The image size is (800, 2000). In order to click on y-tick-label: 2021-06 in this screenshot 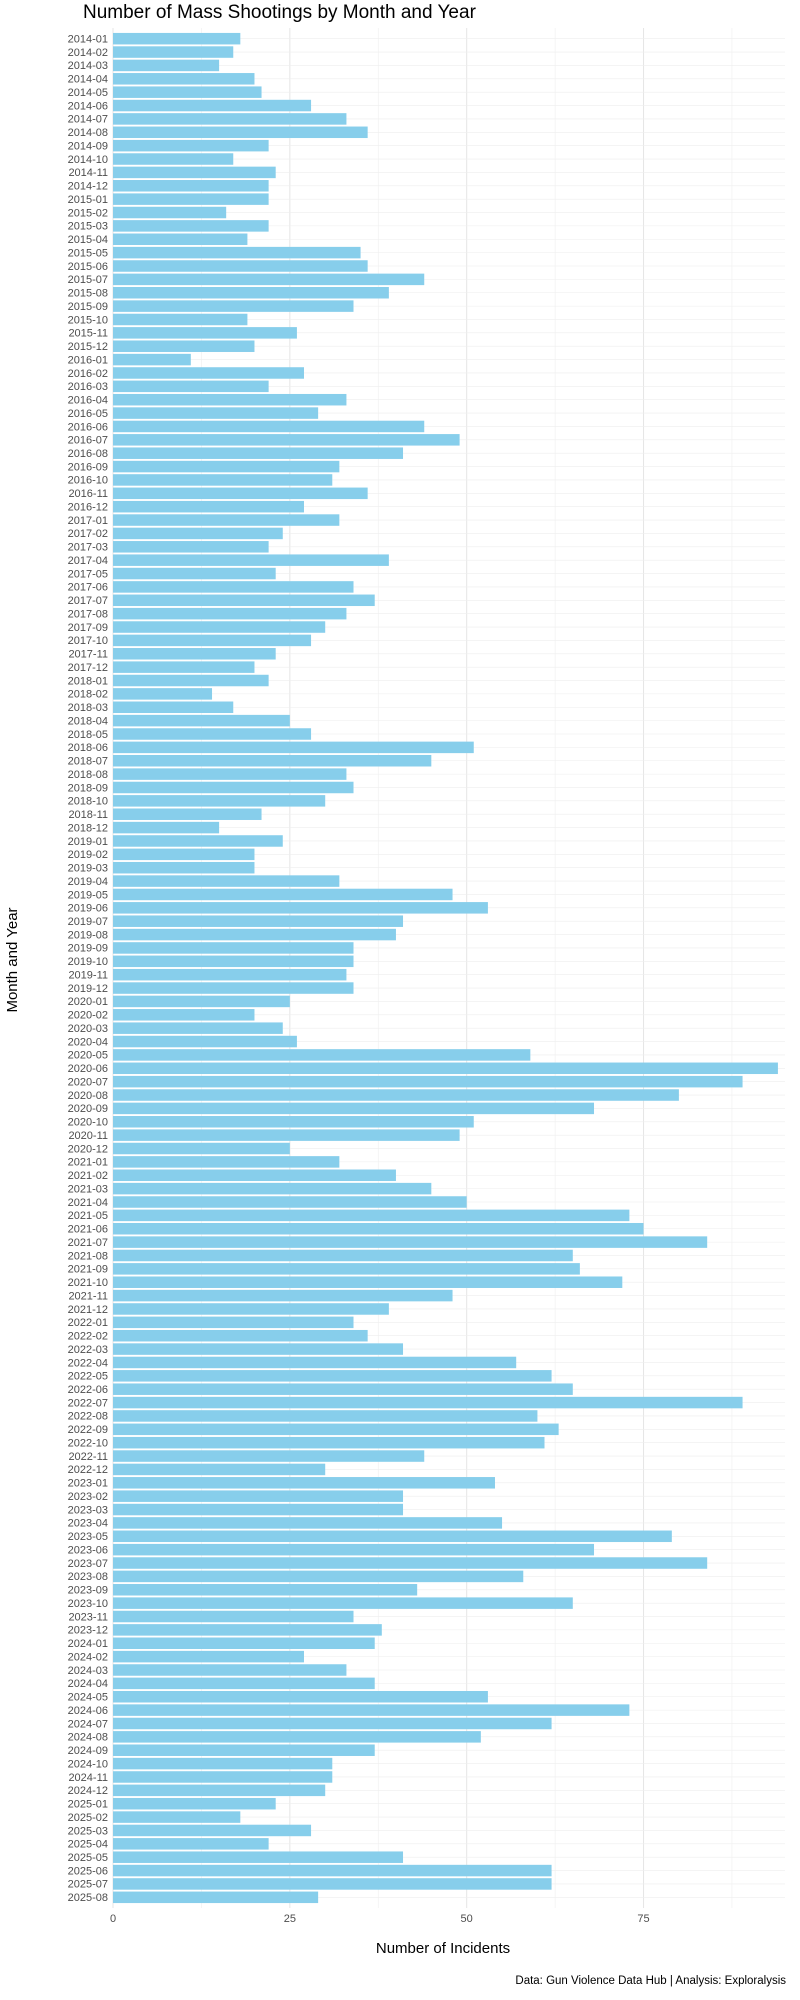, I will do `click(88, 1230)`.